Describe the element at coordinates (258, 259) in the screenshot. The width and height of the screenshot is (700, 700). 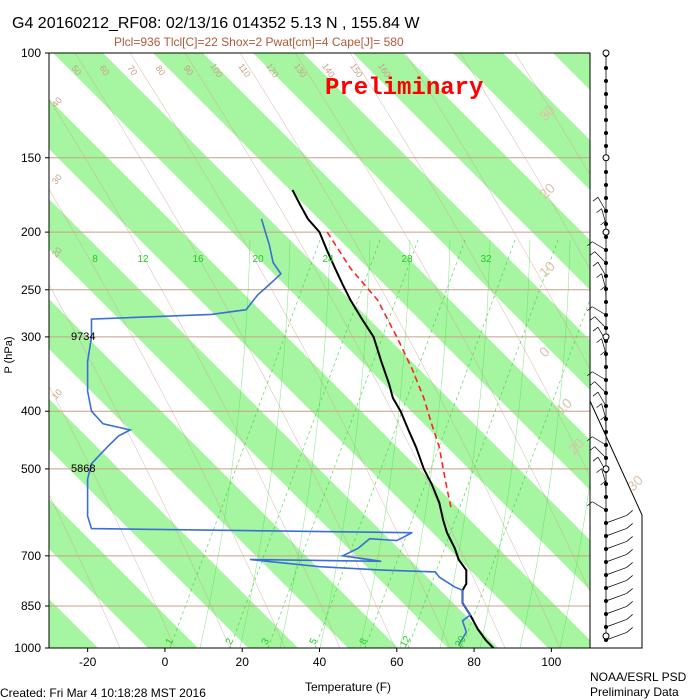
I see `theta-e-label: 20` at that location.